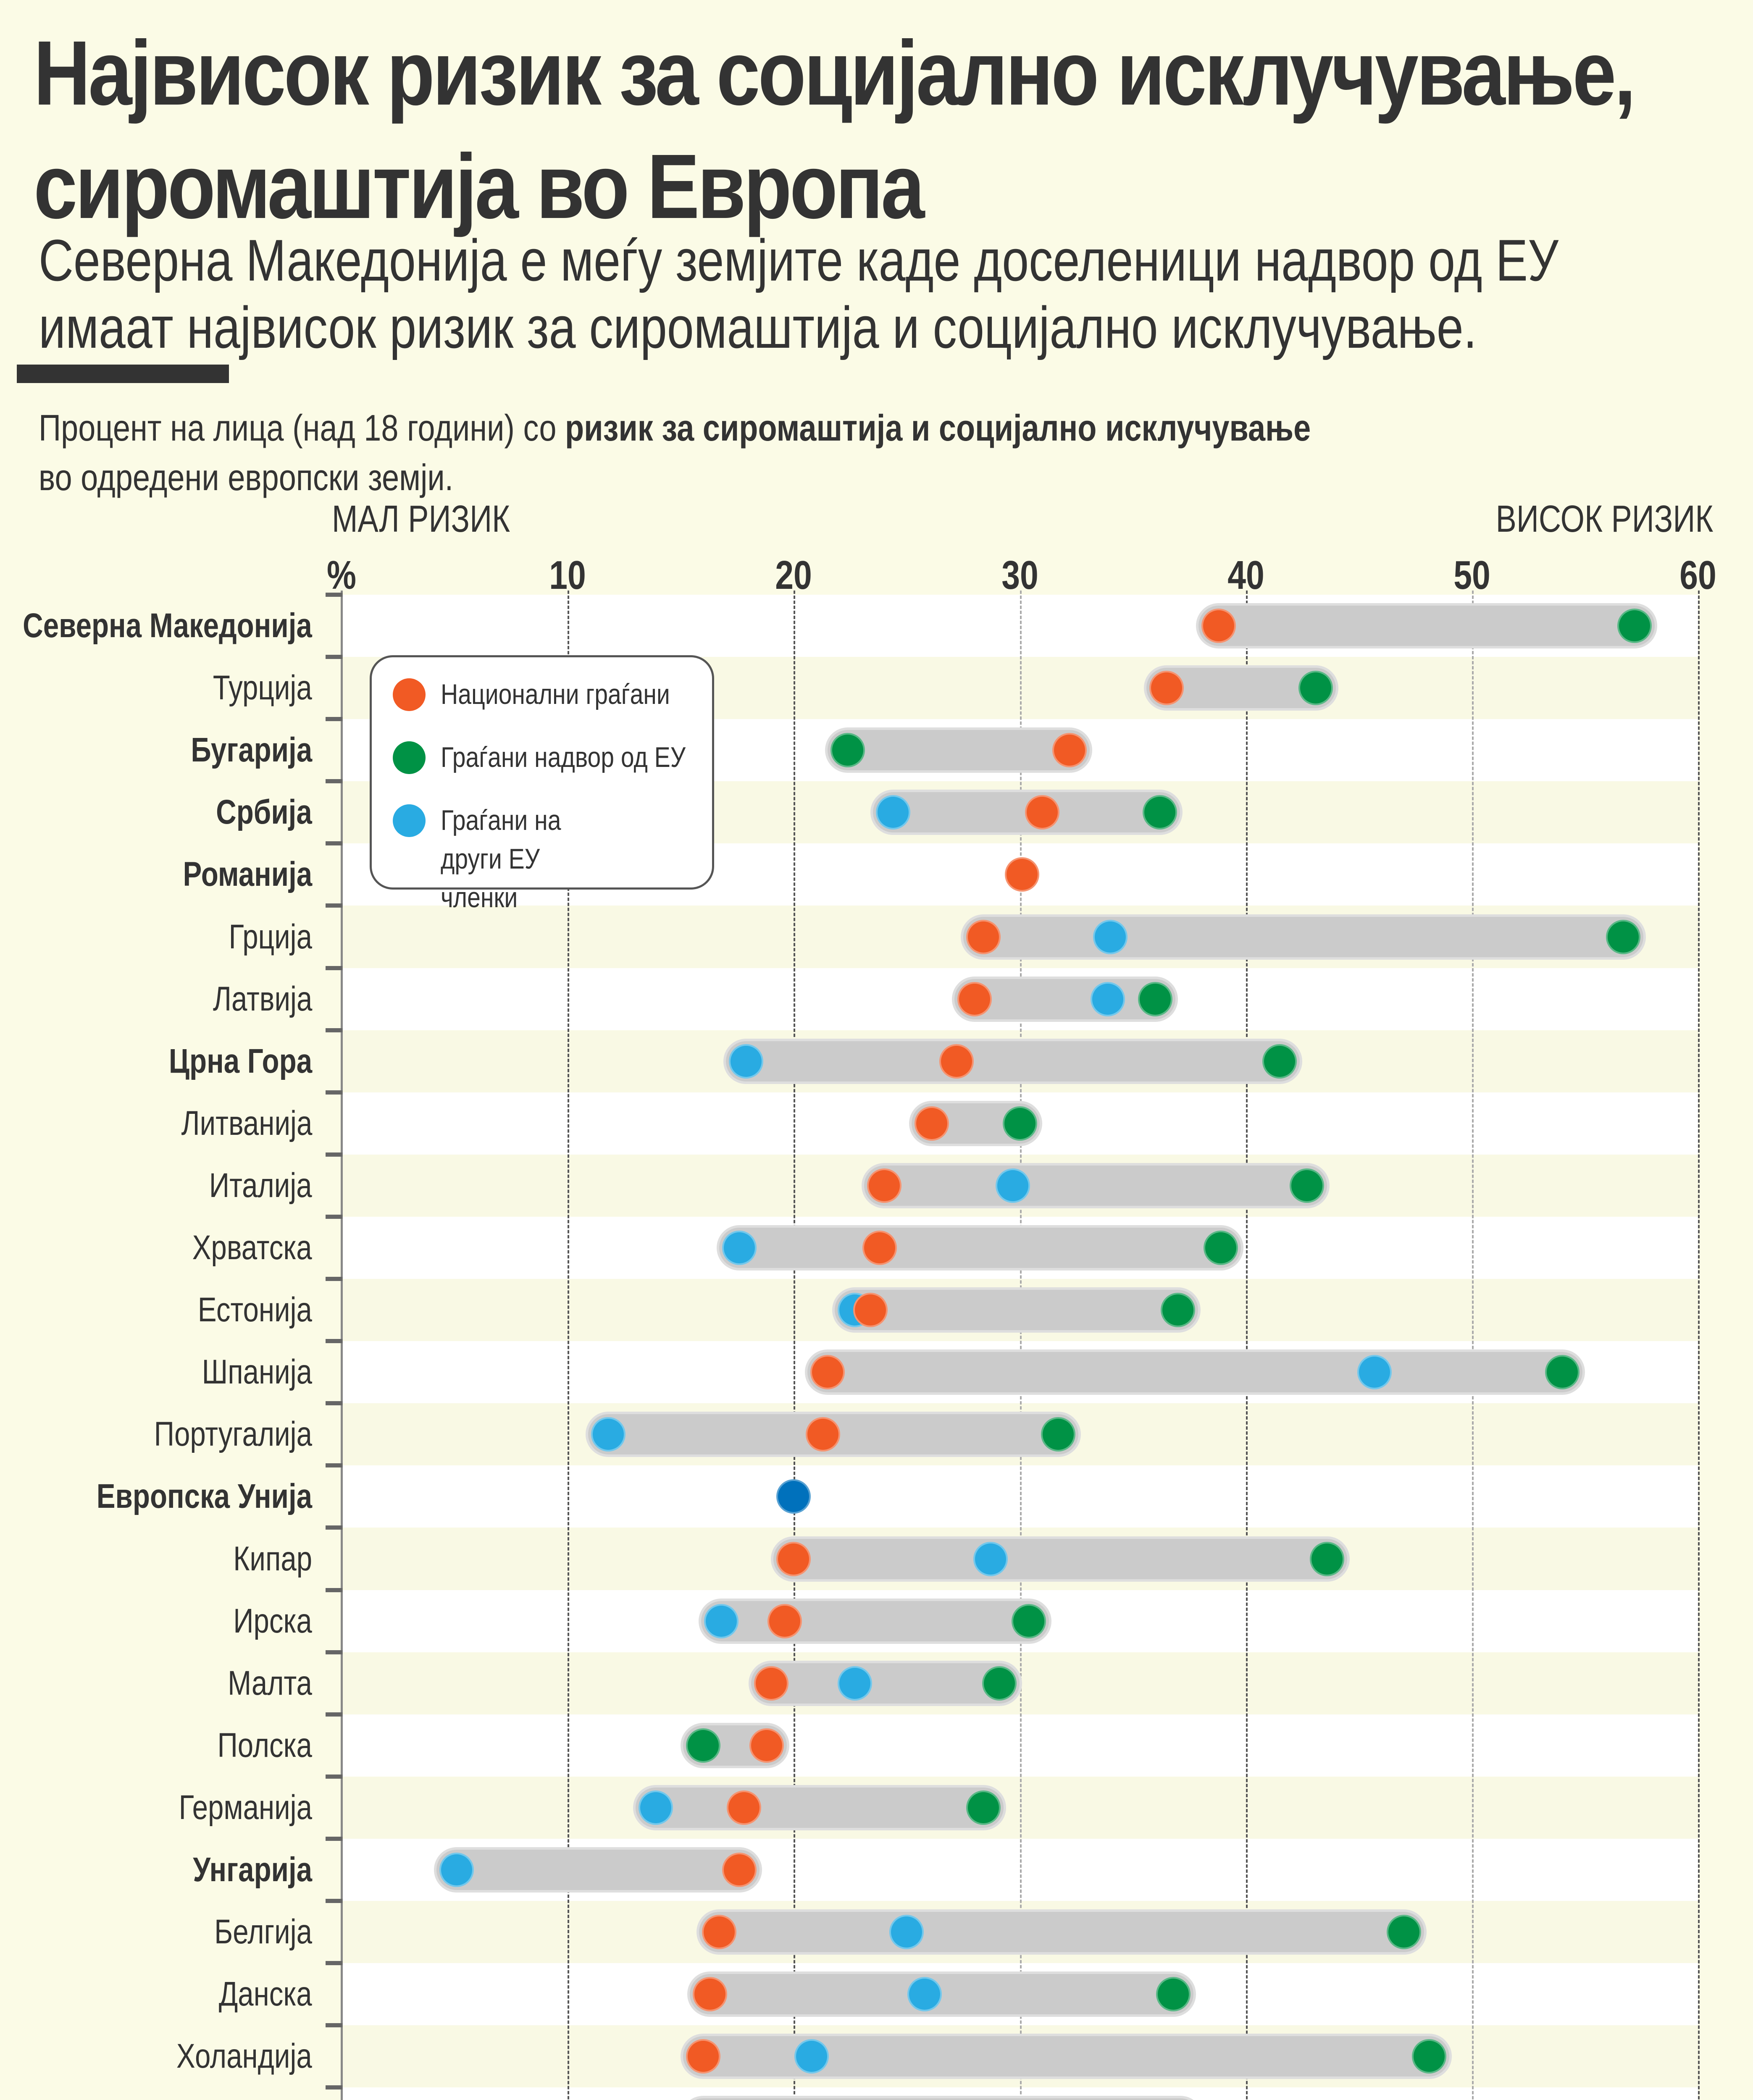  Describe the element at coordinates (270, 936) in the screenshot. I see `country-label: Грција` at that location.